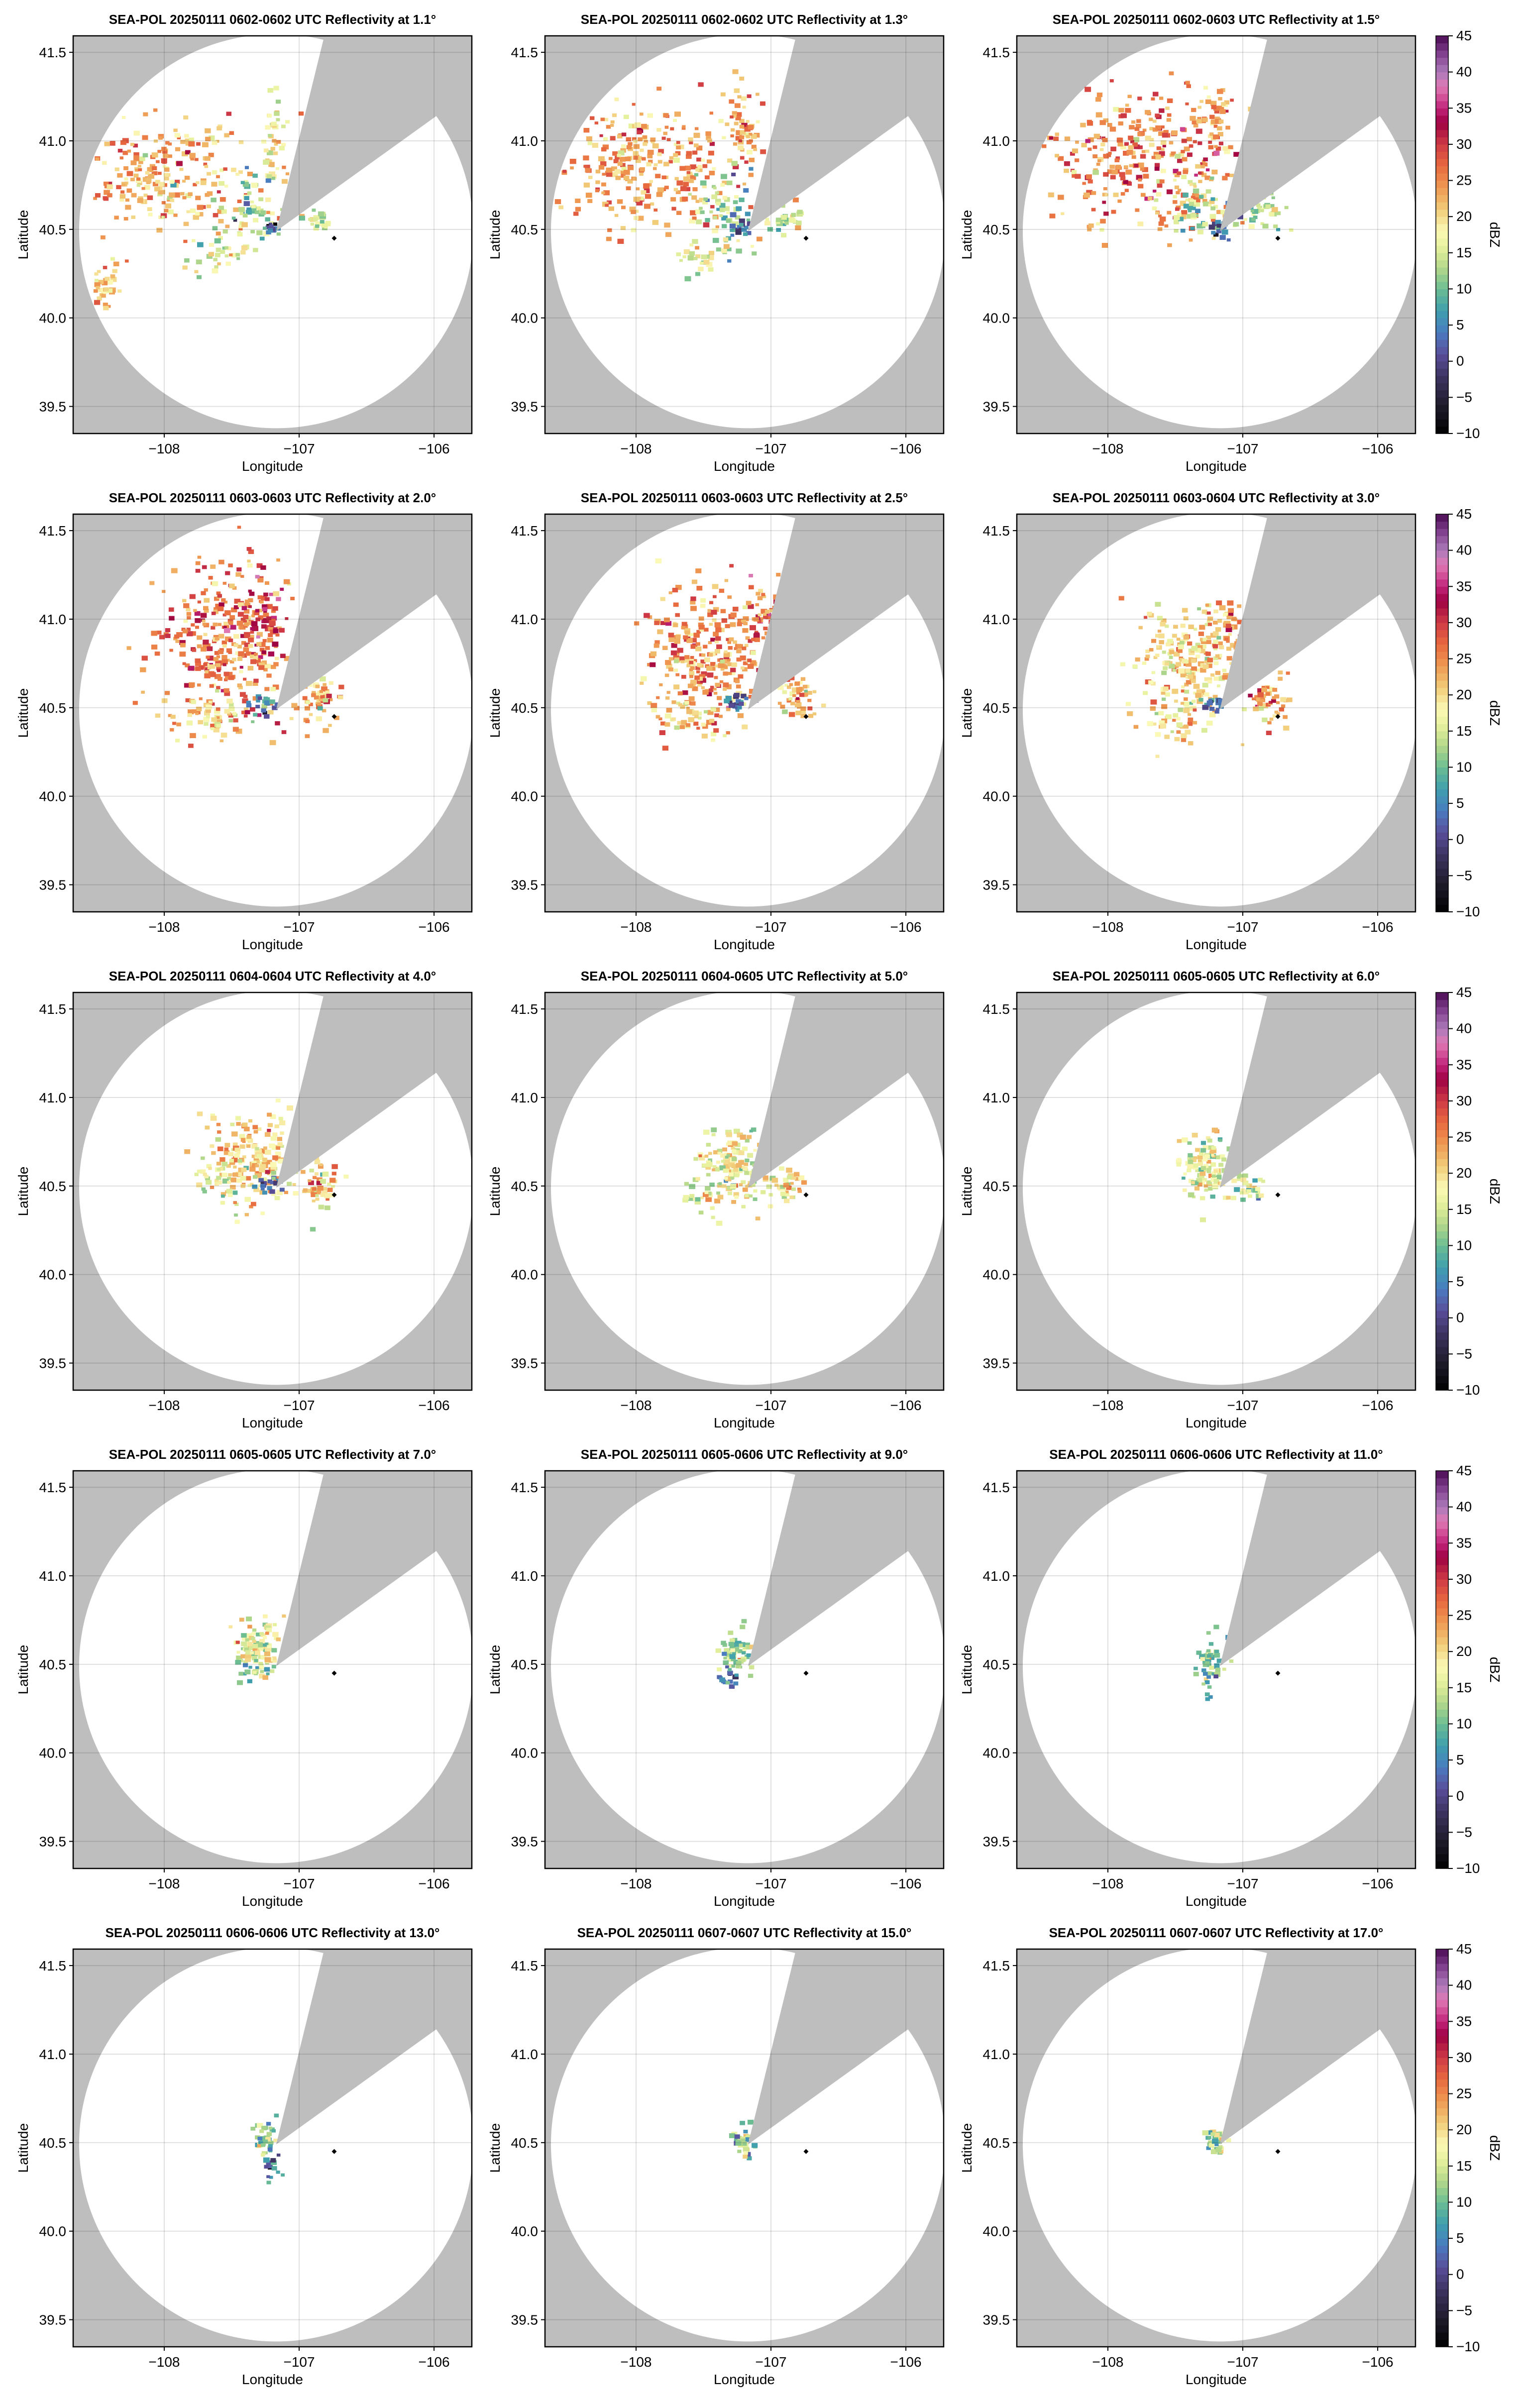 The image size is (1517, 2408). I want to click on y-tick-label: 40.0, so click(525, 1753).